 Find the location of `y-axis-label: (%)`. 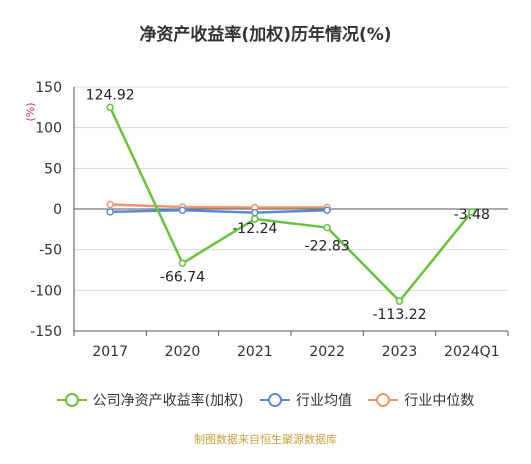

y-axis-label: (%) is located at coordinates (30, 111).